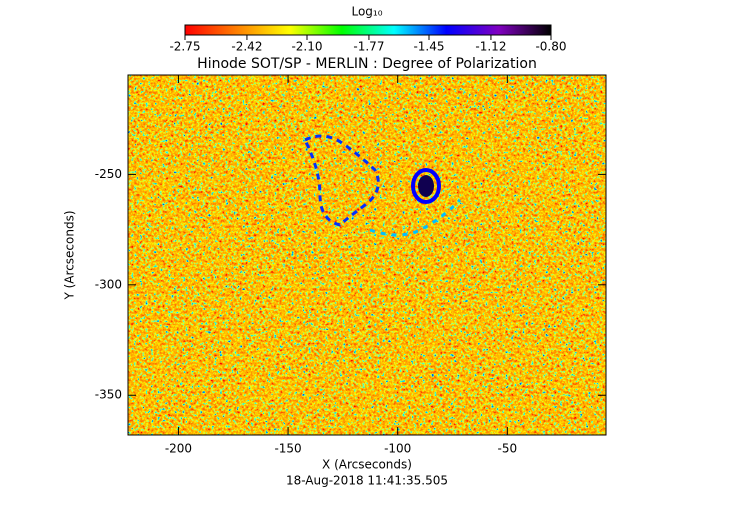 This screenshot has width=734, height=512. What do you see at coordinates (397, 449) in the screenshot?
I see `x-tick-label: -100` at bounding box center [397, 449].